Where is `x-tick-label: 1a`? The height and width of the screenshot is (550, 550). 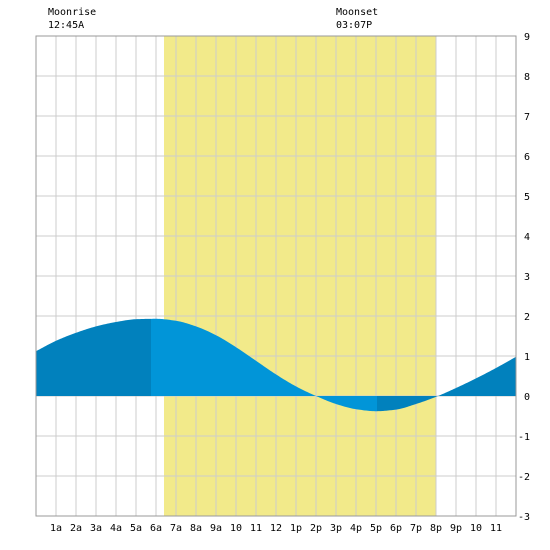 x-tick-label: 1a is located at coordinates (56, 528).